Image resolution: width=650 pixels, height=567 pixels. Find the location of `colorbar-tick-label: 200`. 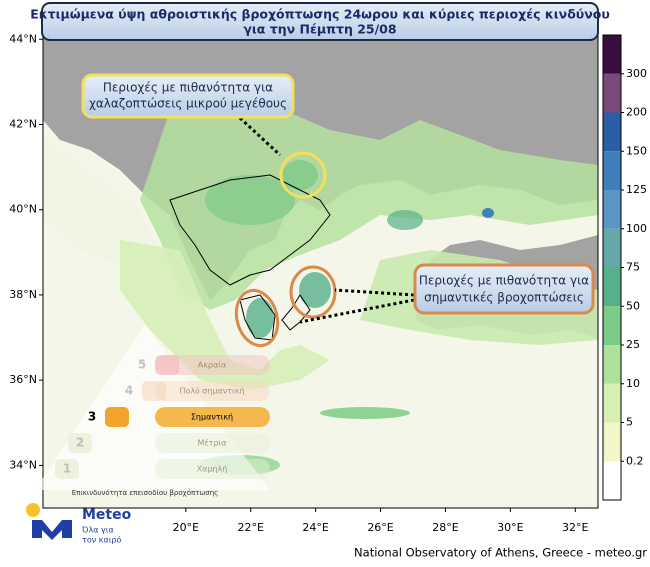

colorbar-tick-label: 200 is located at coordinates (636, 112).